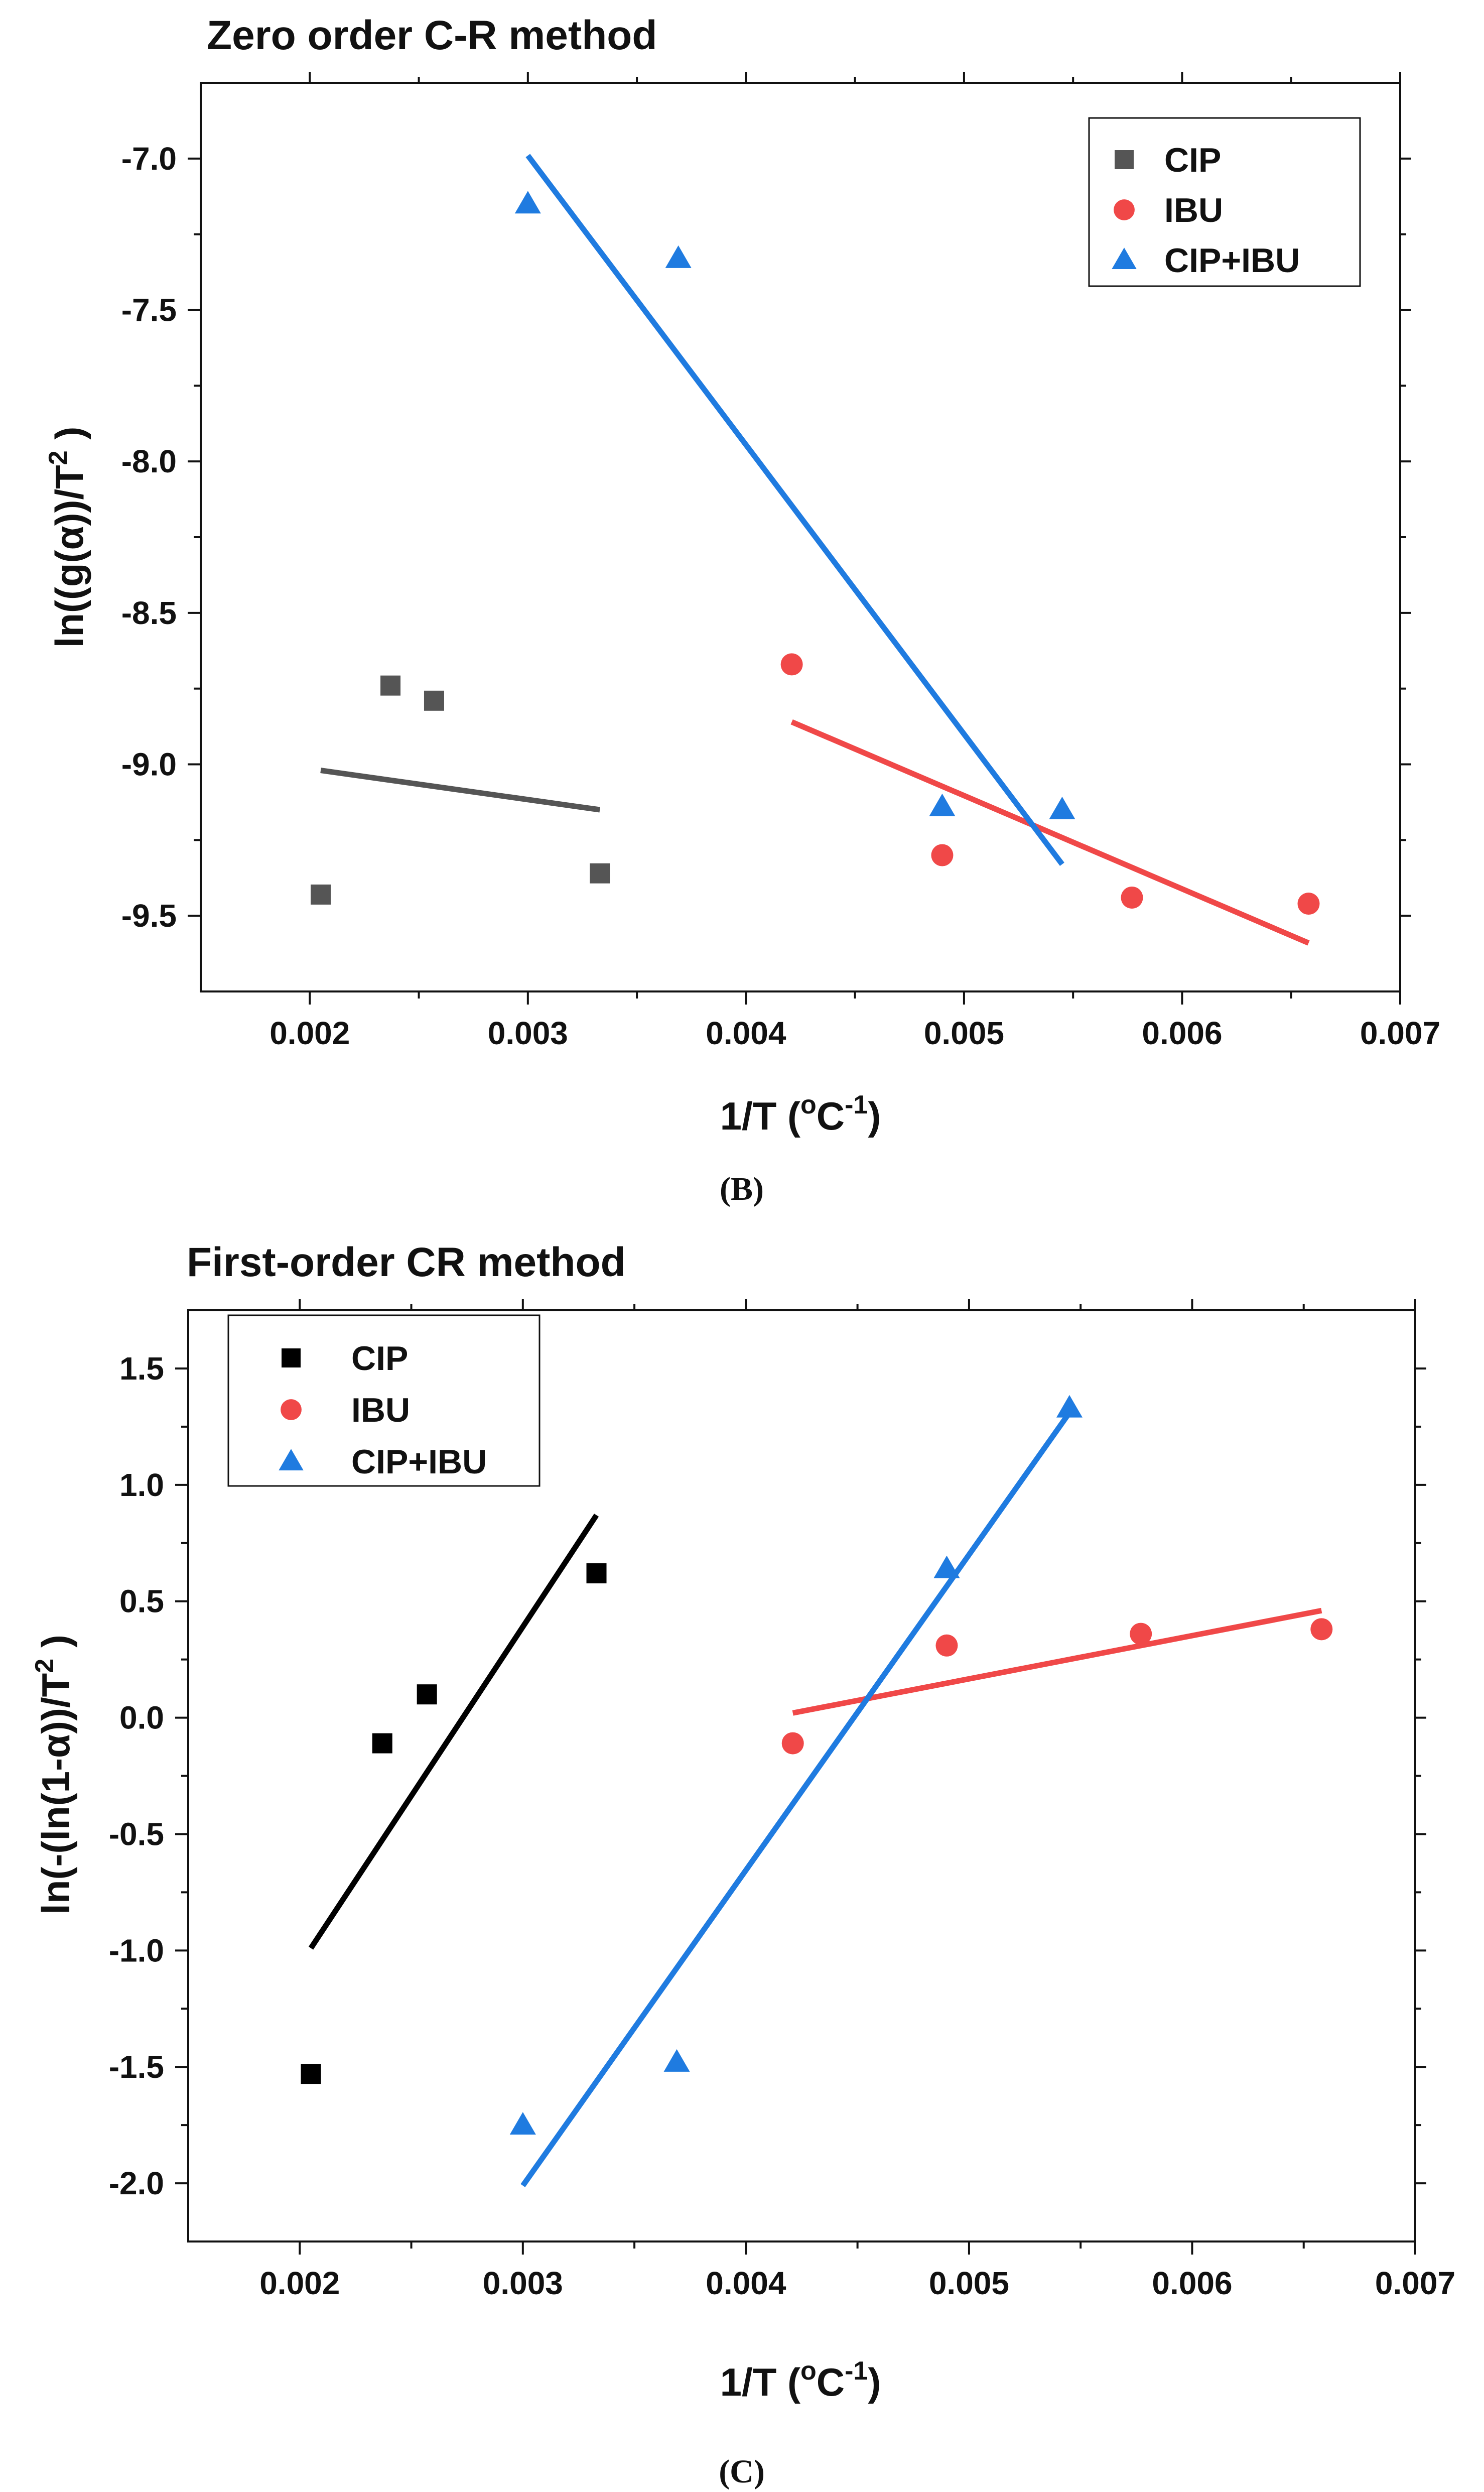  I want to click on chart-title: Zero order C-R method, so click(432, 35).